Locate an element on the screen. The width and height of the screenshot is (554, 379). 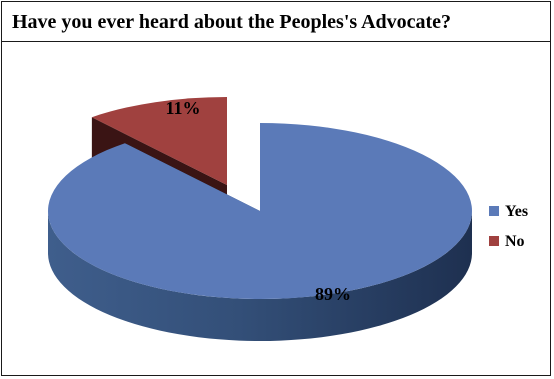
data-label-no: 11% is located at coordinates (182, 108).